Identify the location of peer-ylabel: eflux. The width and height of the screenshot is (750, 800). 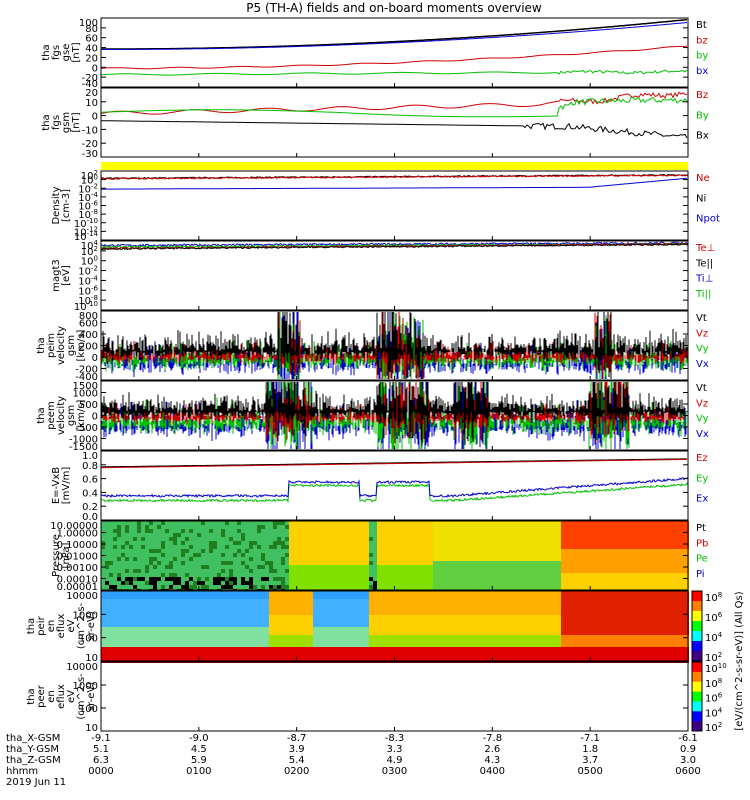
(61, 696).